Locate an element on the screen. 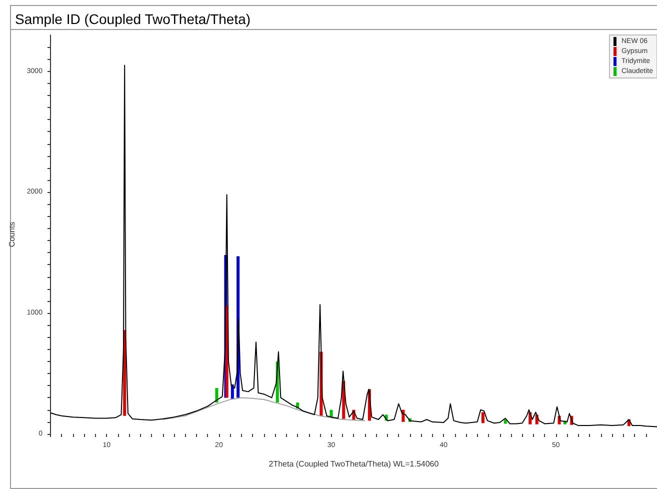 This screenshot has width=657, height=489. x-axis-title: 2Theta (Coupled TwoTheta/Theta) WL=1.54060 is located at coordinates (354, 464).